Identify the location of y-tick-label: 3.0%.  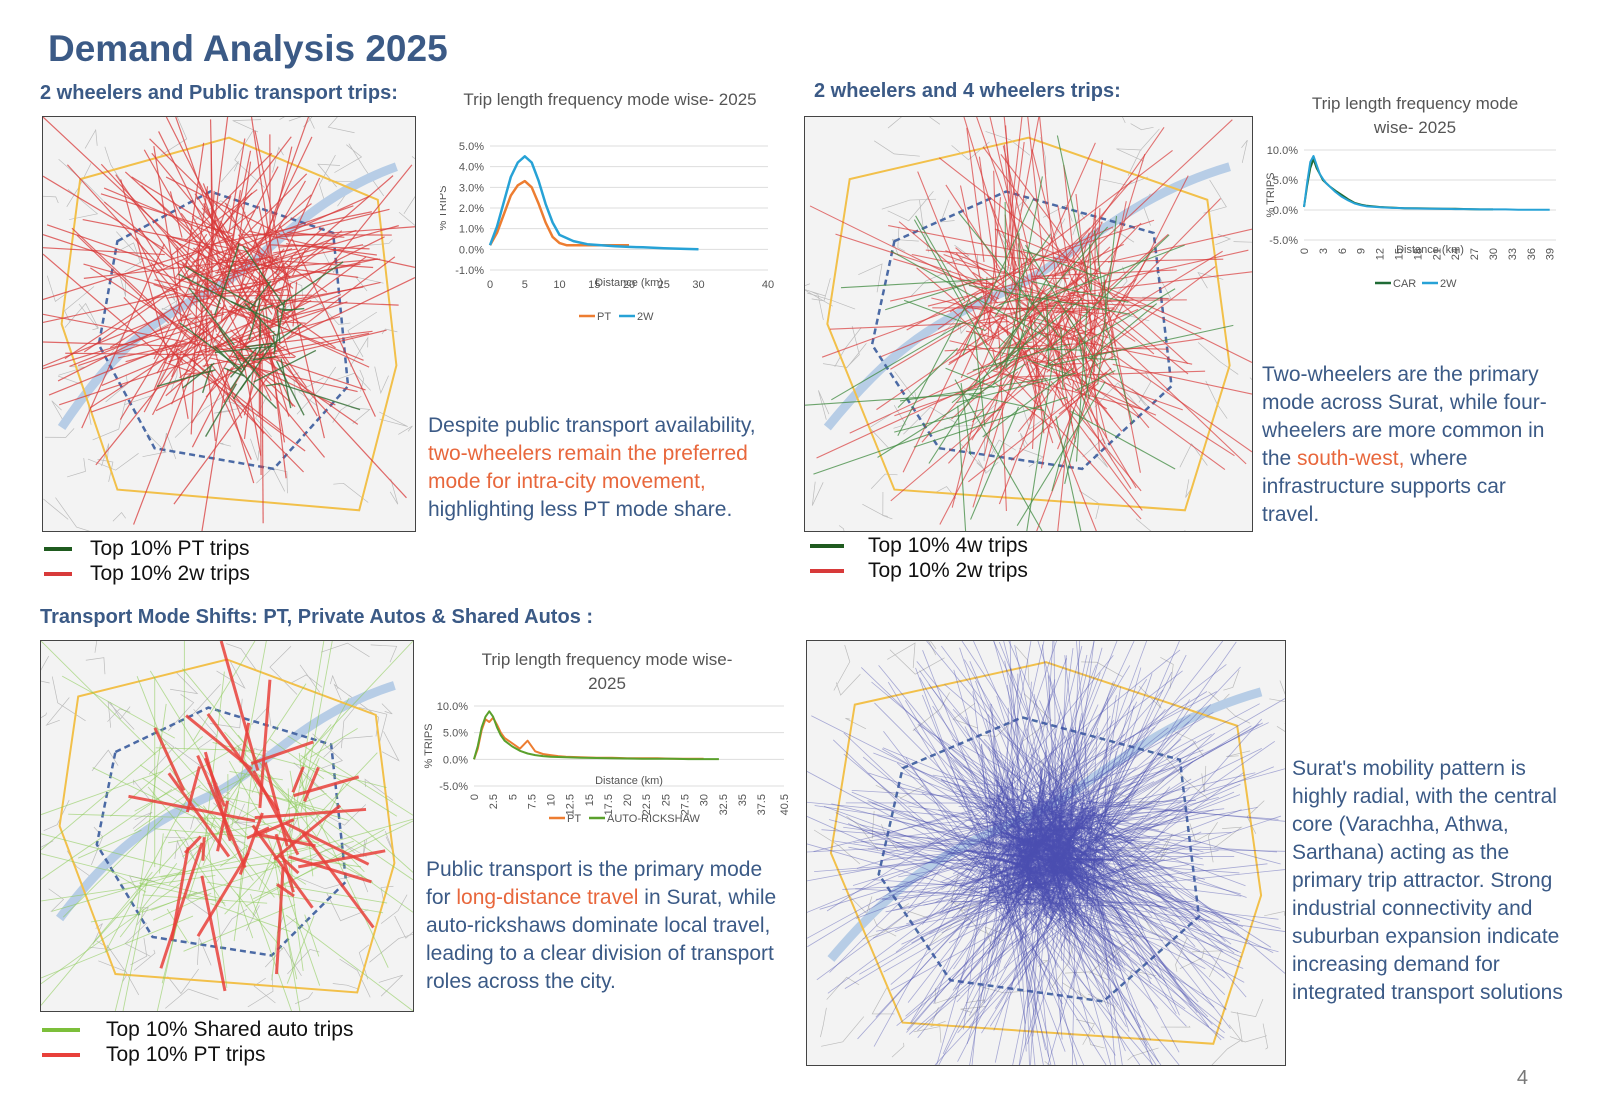
(471, 188).